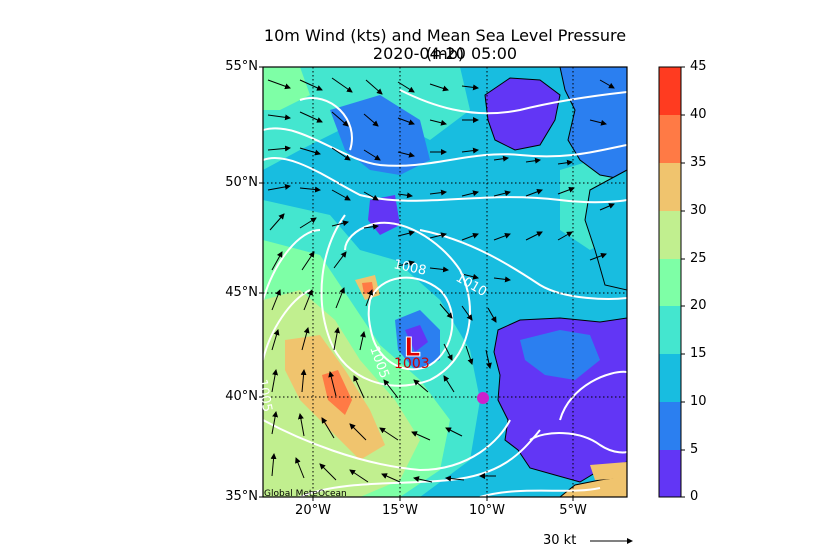 This screenshot has width=840, height=560. What do you see at coordinates (305, 494) in the screenshot?
I see `credit-text: Global MeteOcean` at bounding box center [305, 494].